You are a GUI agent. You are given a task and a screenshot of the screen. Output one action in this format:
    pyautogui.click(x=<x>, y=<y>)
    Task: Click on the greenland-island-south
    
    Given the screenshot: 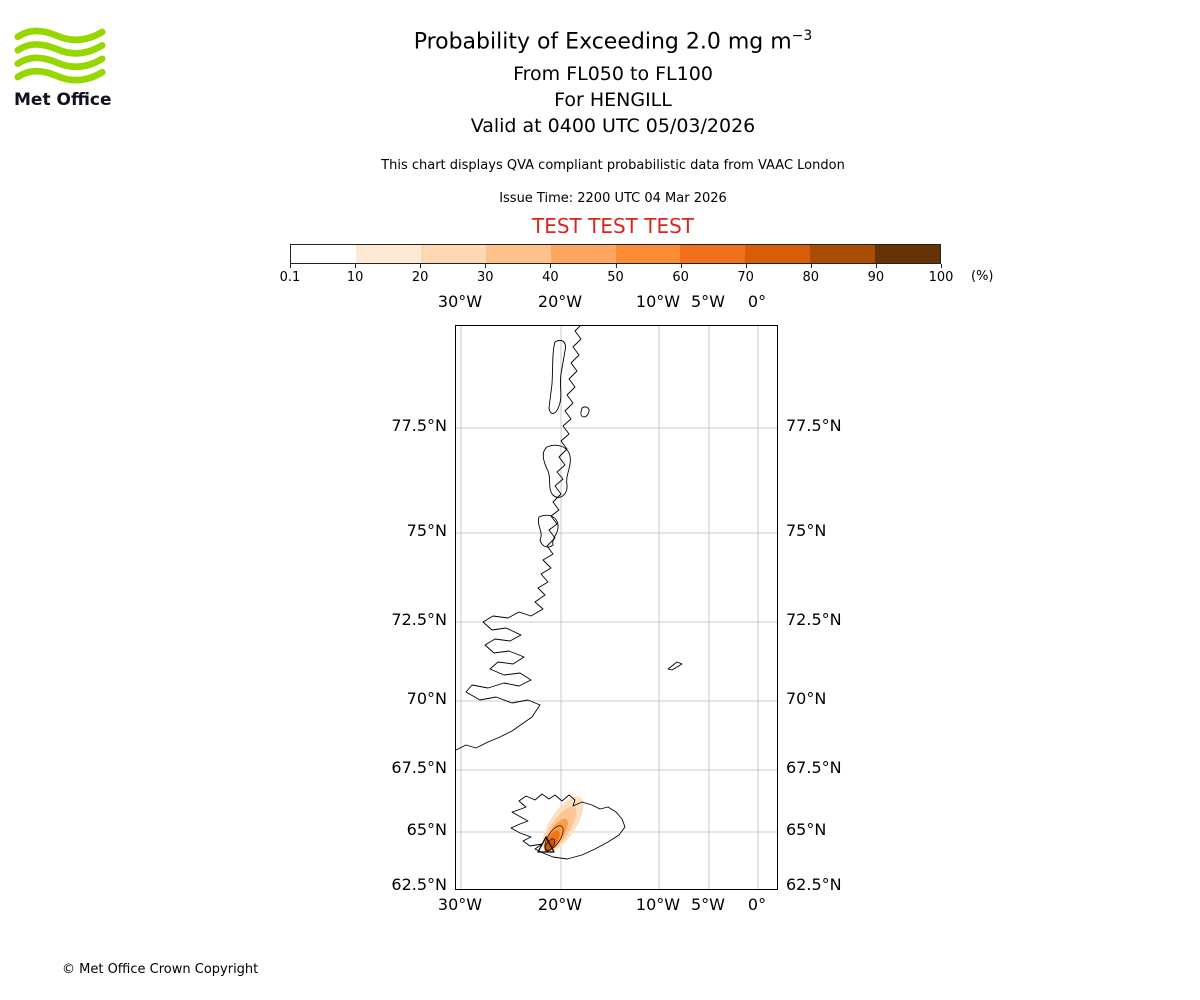 What is the action you would take?
    pyautogui.click(x=548, y=531)
    